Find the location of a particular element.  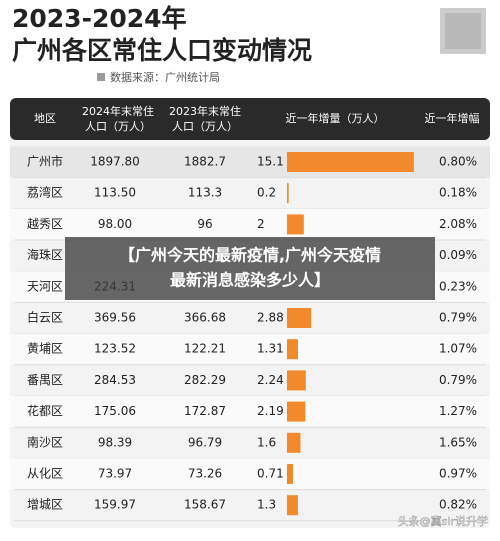

growth-label: 2 is located at coordinates (261, 224).